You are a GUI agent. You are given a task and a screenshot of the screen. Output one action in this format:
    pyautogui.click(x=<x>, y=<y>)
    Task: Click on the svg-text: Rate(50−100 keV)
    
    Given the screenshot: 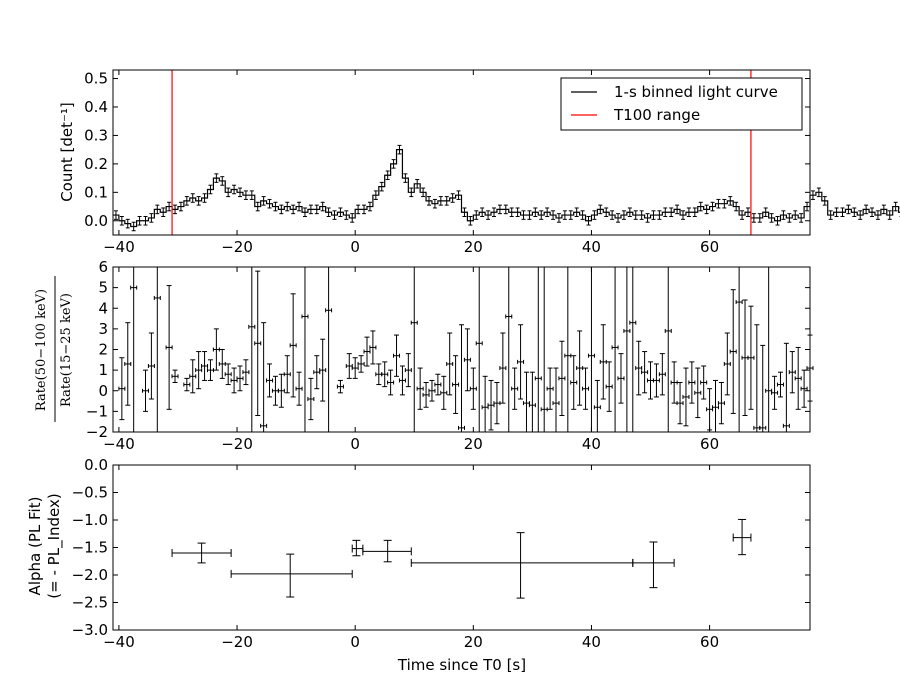 What is the action you would take?
    pyautogui.click(x=41, y=350)
    